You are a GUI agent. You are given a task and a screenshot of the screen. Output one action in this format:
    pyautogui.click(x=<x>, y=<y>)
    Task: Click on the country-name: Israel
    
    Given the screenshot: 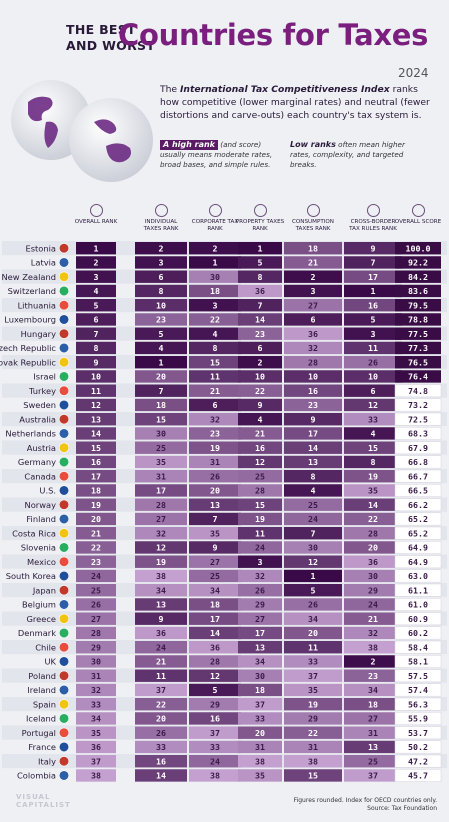 What is the action you would take?
    pyautogui.click(x=44, y=377)
    